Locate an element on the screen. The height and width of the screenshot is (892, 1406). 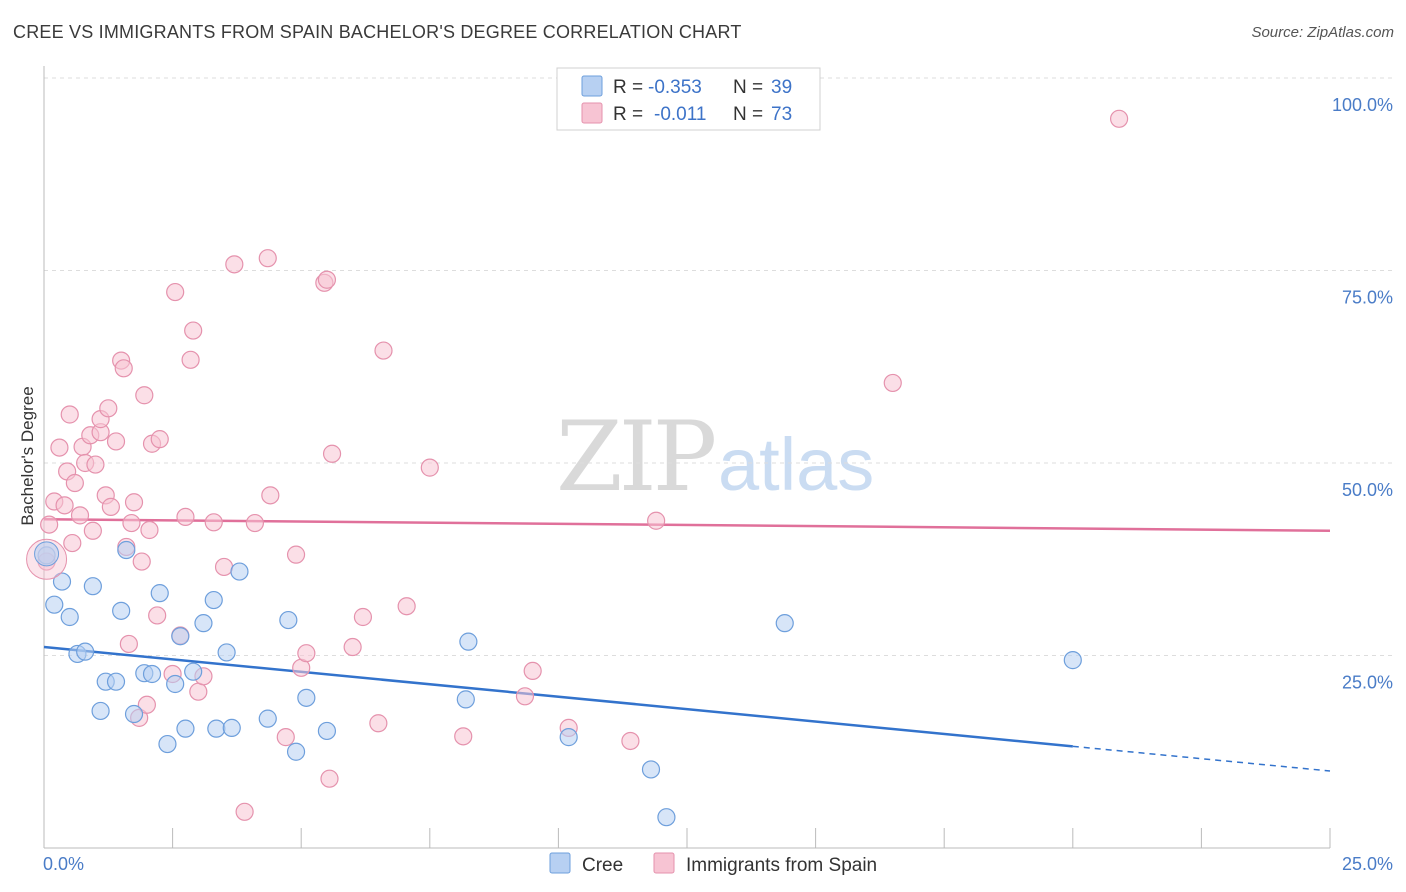
point-cree-cluster is located at coordinates (47, 554).